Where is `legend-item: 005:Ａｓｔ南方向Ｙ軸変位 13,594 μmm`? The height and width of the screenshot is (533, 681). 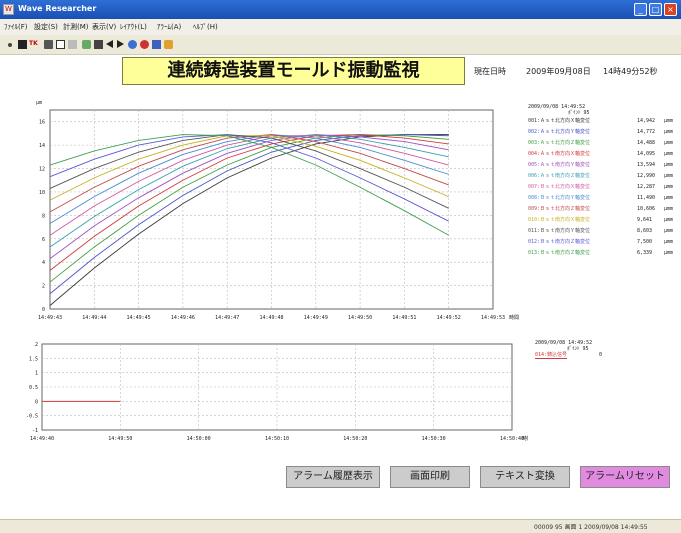
legend-item: 005:Ａｓｔ南方向Ｙ軸変位 13,594 μmm is located at coordinates (603, 165).